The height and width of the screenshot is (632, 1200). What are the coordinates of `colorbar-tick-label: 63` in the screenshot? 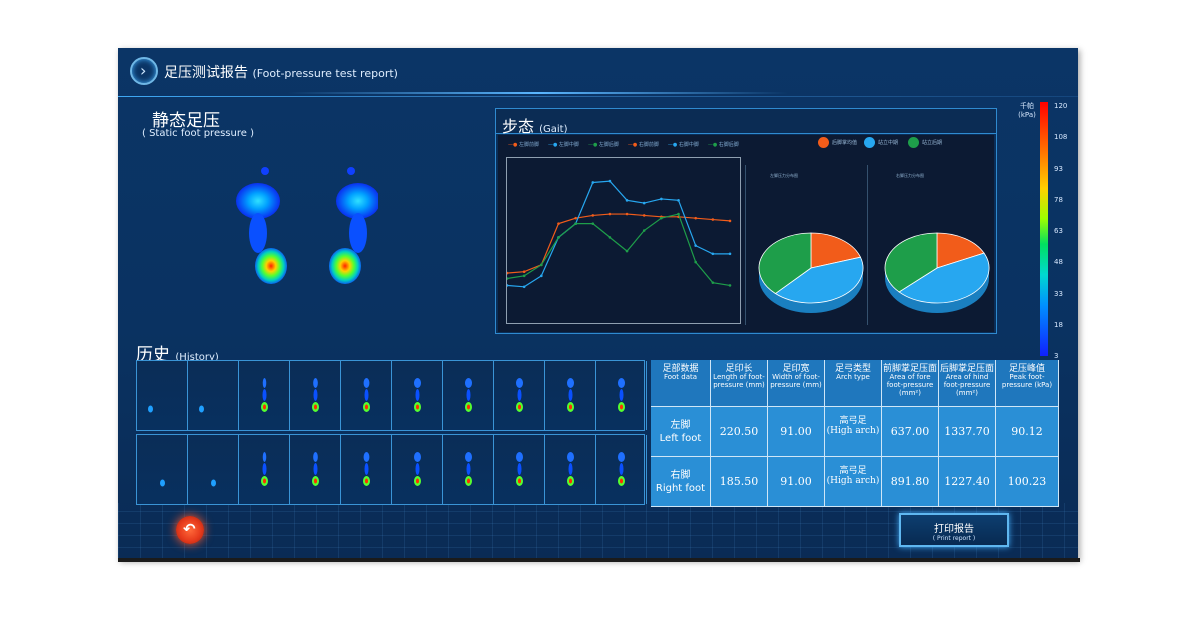 It's located at (1058, 231).